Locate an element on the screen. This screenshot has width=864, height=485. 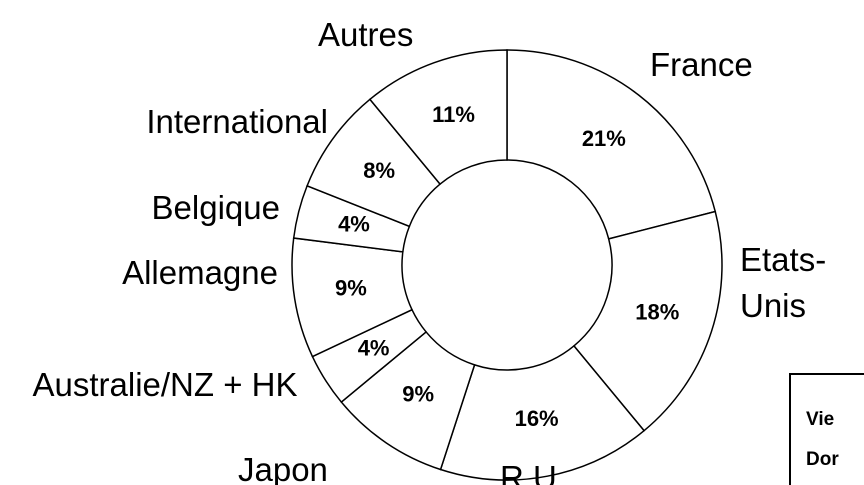
annotation: Dor is located at coordinates (822, 459).